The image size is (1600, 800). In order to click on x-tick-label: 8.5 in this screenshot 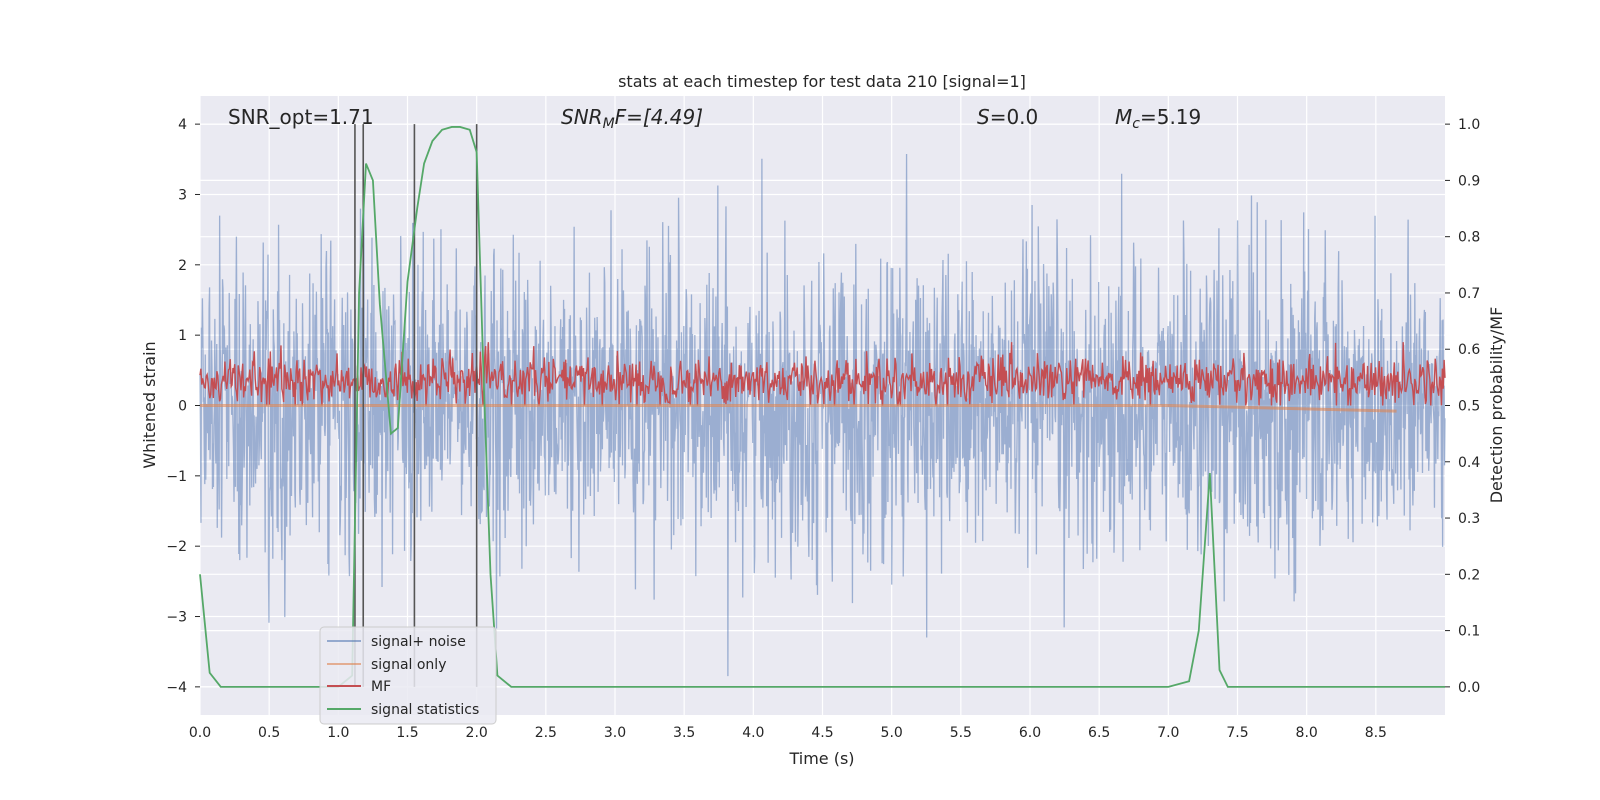, I will do `click(1376, 733)`.